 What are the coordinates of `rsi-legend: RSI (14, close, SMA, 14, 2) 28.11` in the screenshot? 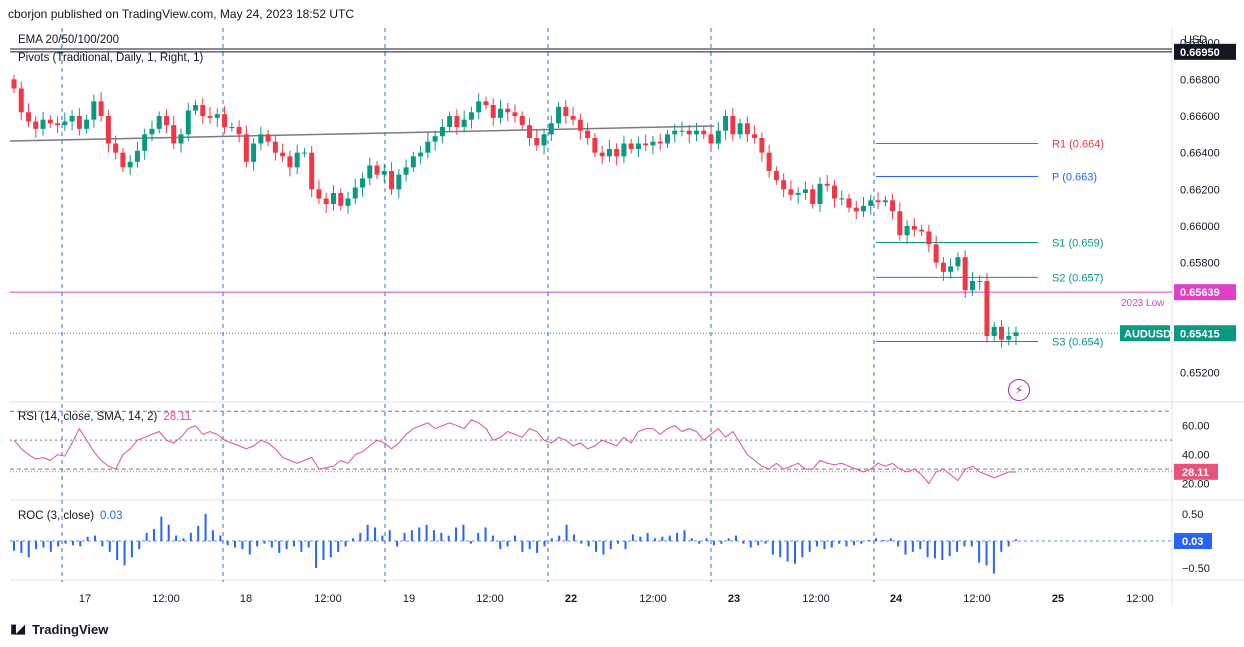 It's located at (104, 417).